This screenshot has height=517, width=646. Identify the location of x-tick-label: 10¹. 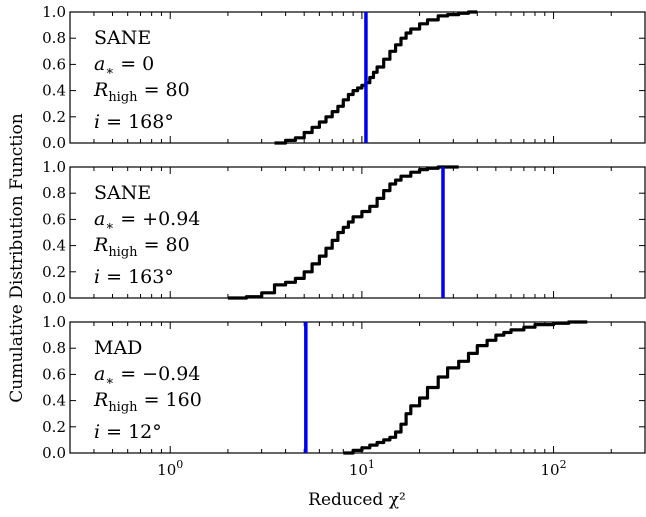
(362, 468).